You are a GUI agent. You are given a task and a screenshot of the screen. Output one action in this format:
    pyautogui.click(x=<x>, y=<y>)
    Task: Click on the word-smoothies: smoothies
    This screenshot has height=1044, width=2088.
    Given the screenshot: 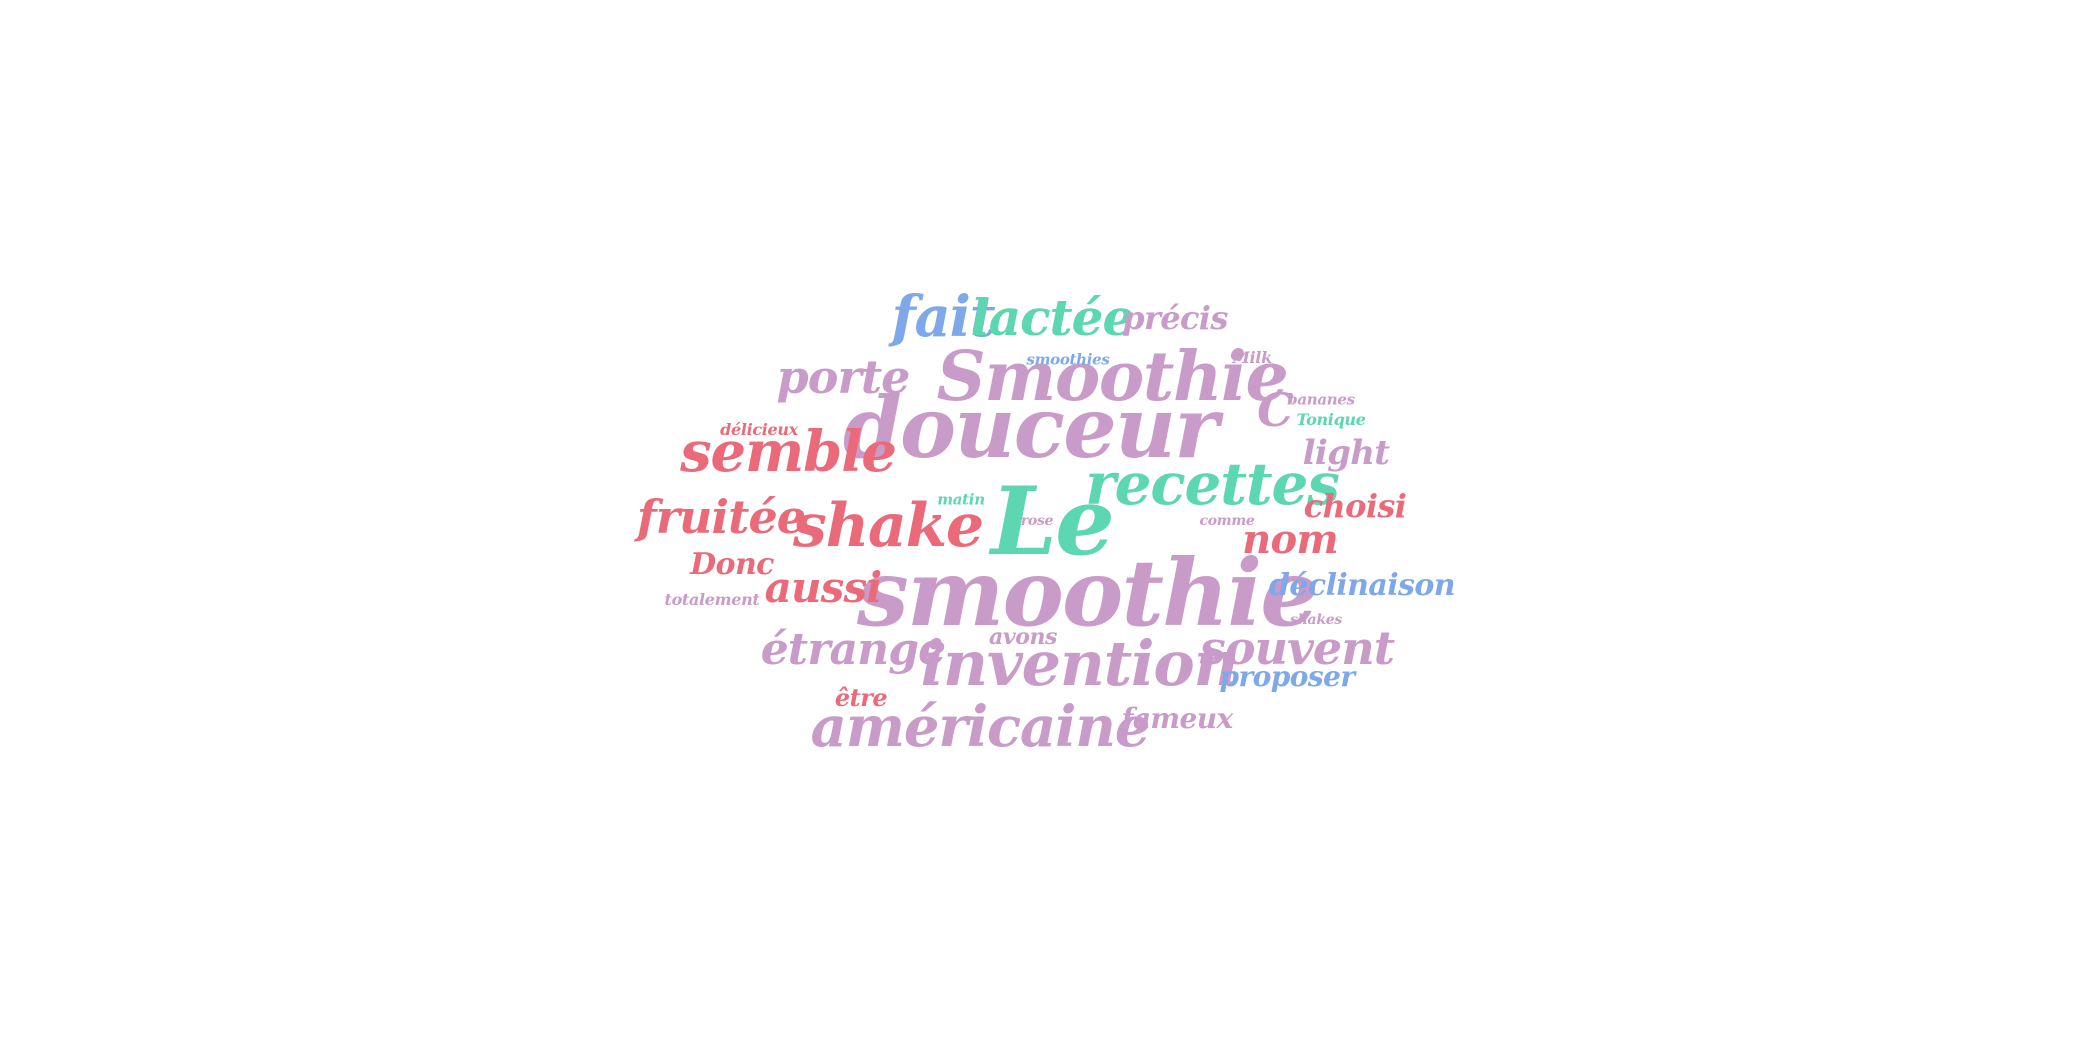 What is the action you would take?
    pyautogui.click(x=1068, y=359)
    